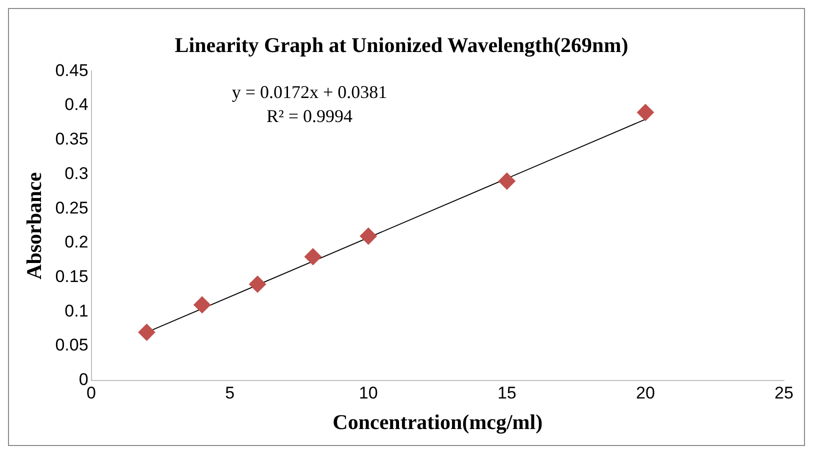  What do you see at coordinates (71, 345) in the screenshot?
I see `y-tick-label: 0.05` at bounding box center [71, 345].